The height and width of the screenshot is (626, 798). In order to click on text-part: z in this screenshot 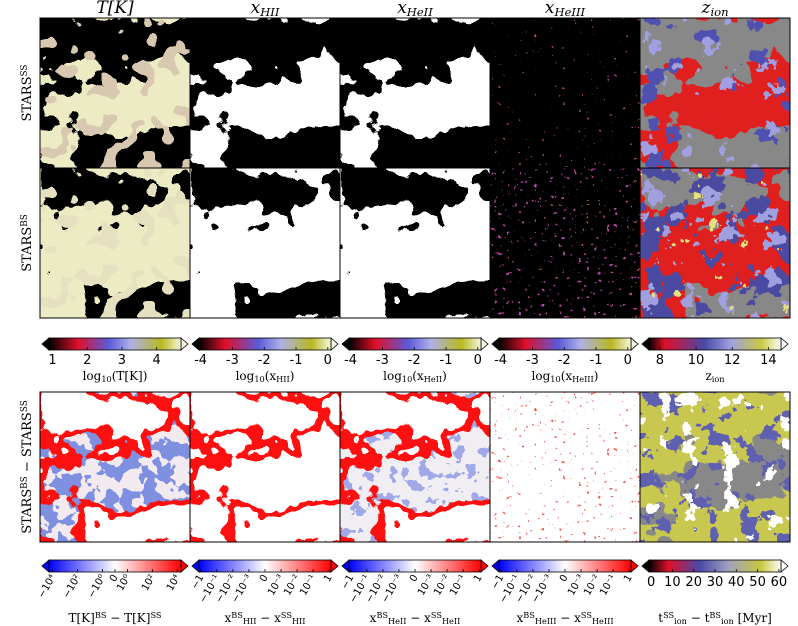, I will do `click(705, 9)`.